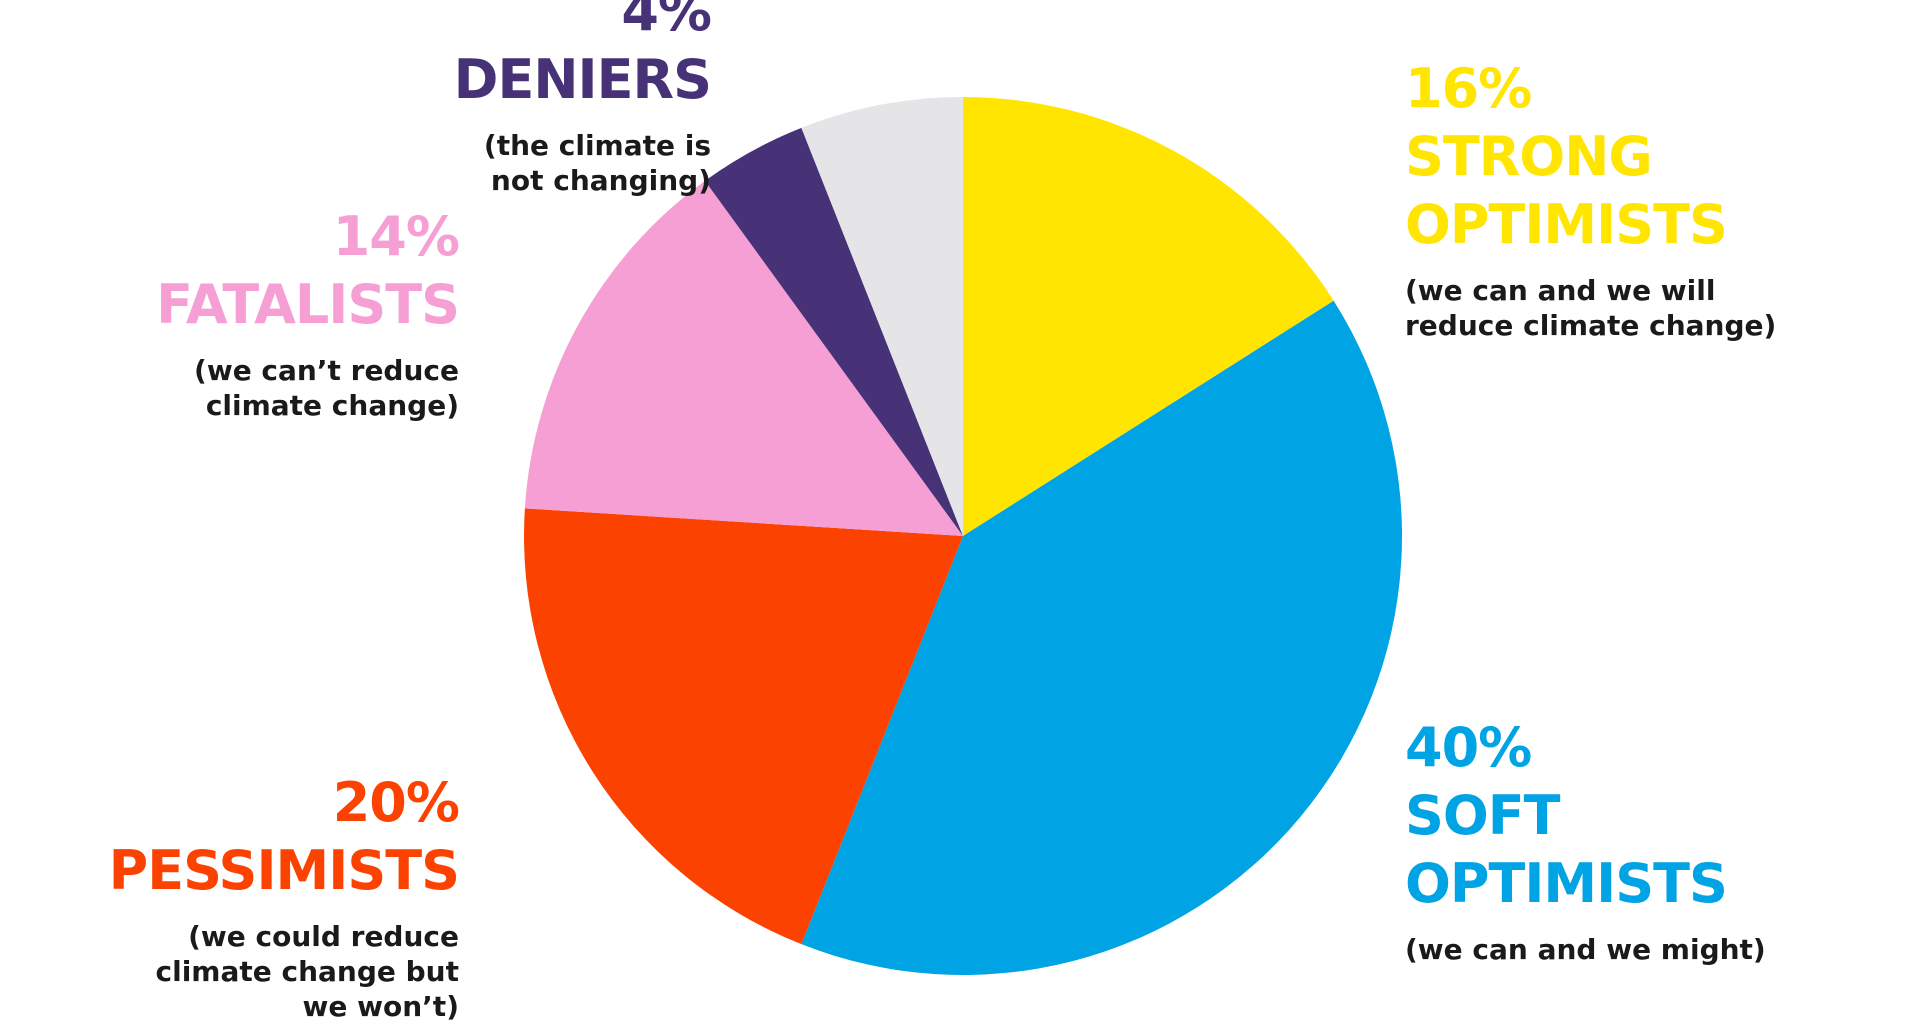  Describe the element at coordinates (666, 21) in the screenshot. I see `percent-label: 4%` at that location.